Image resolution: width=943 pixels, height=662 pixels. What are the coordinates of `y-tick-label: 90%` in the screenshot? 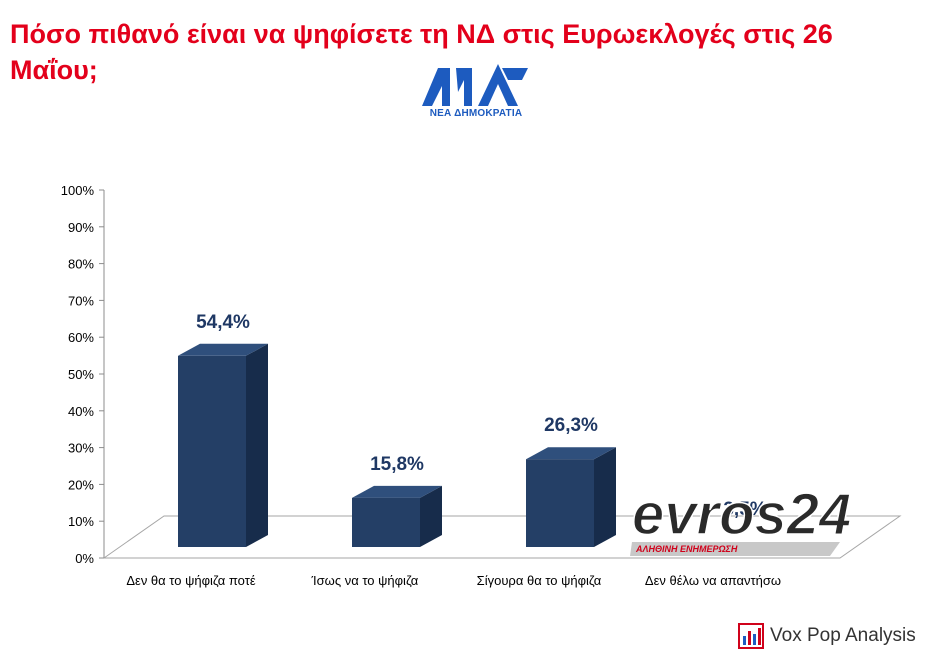 It's located at (81, 227).